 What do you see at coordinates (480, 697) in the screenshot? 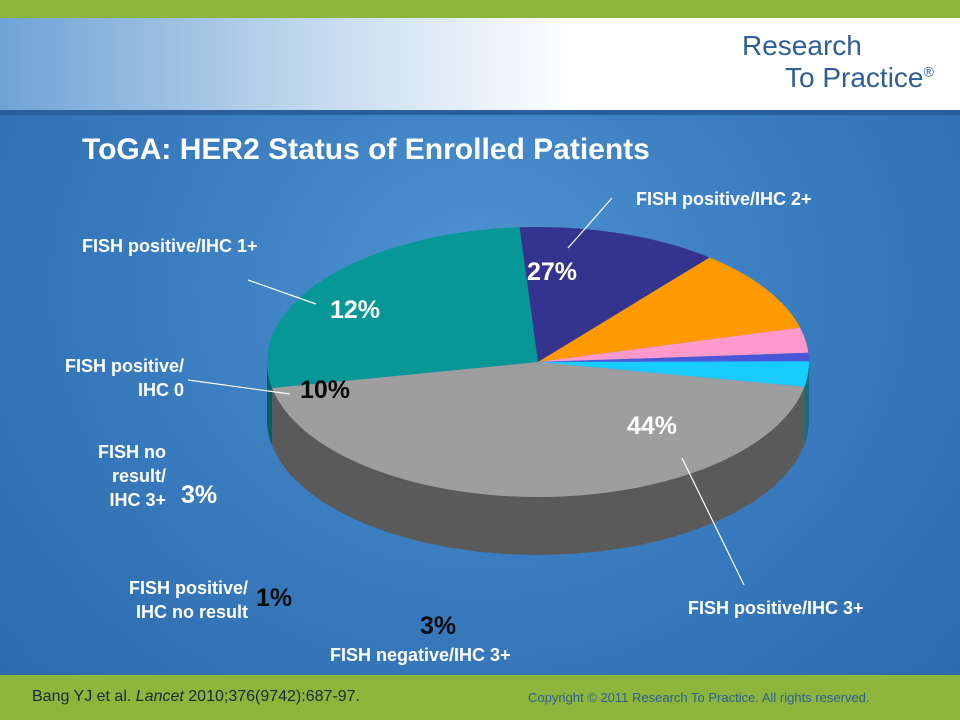
I see `footer-bar` at bounding box center [480, 697].